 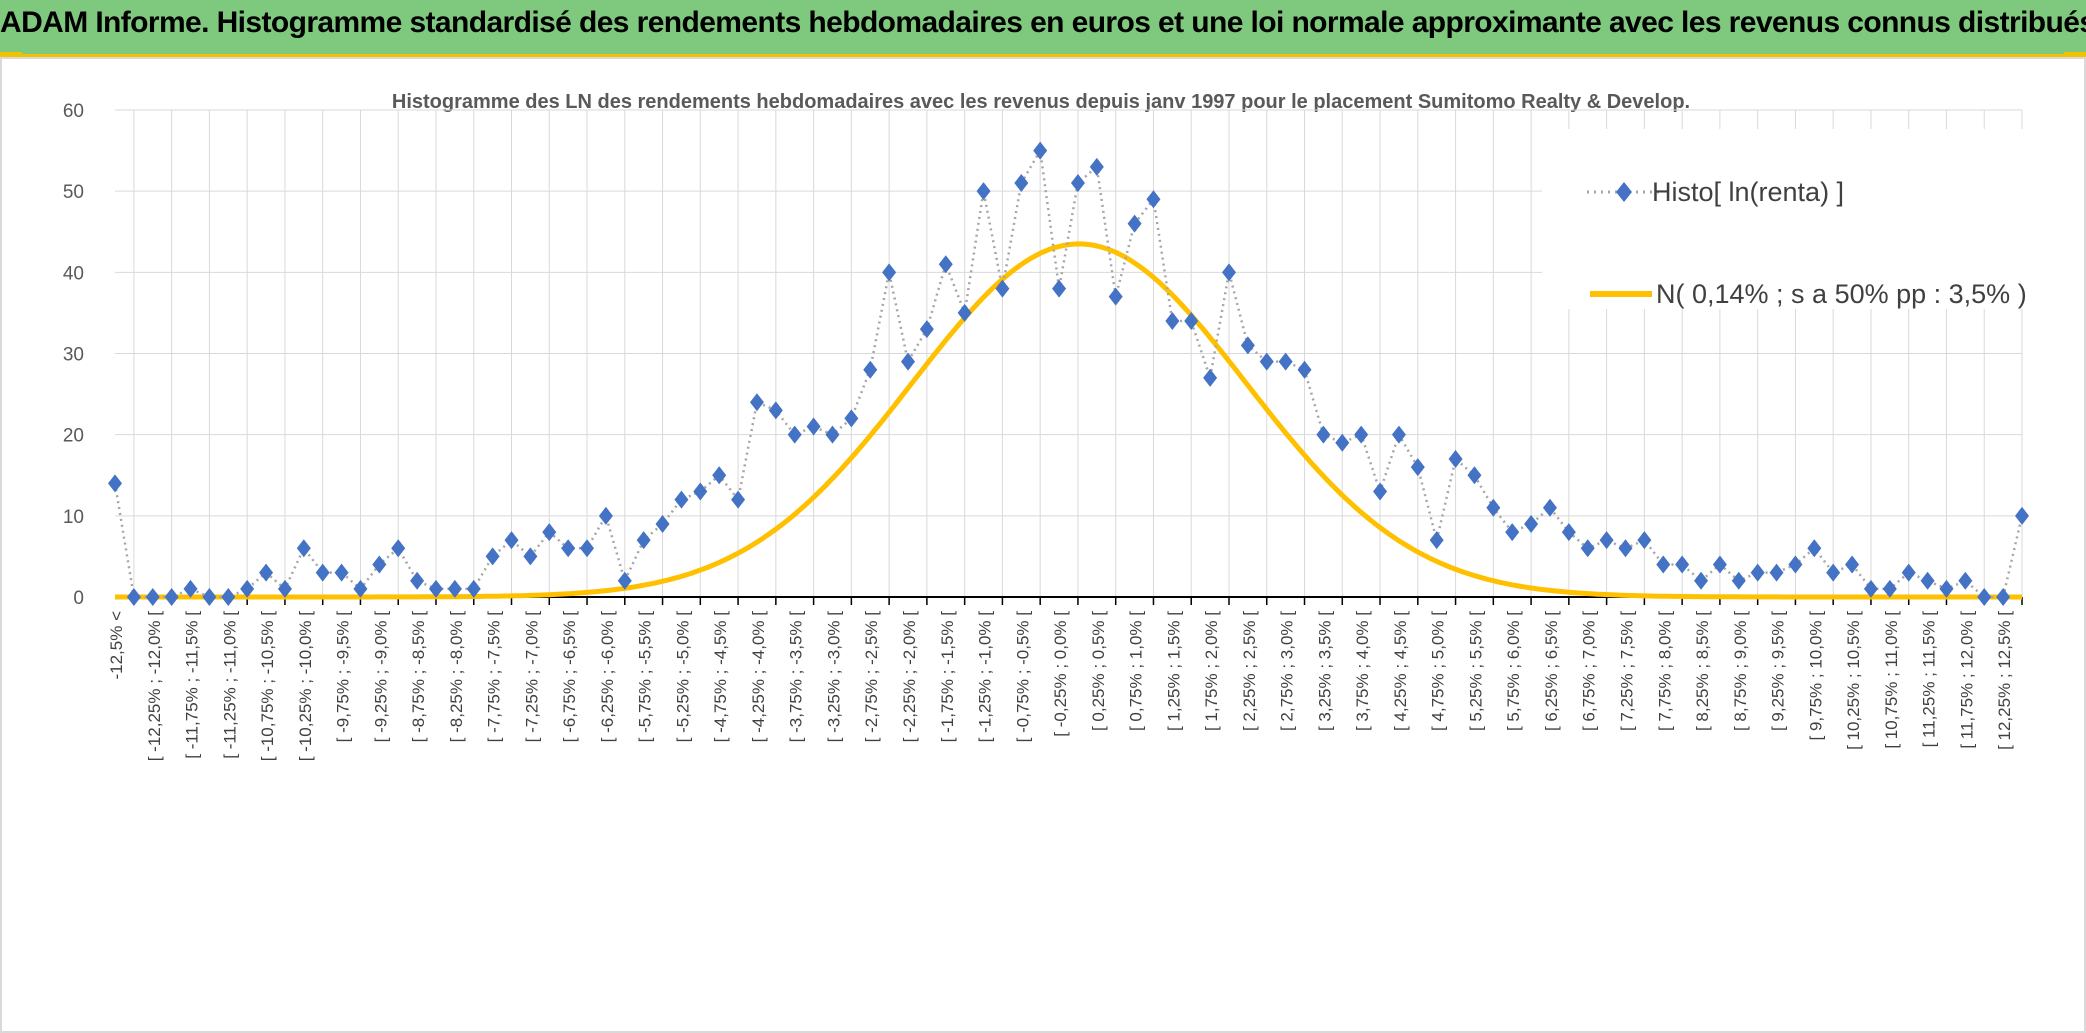 I want to click on x-tick-label: [ -5,25% ; -5,0% [, so click(x=682, y=677).